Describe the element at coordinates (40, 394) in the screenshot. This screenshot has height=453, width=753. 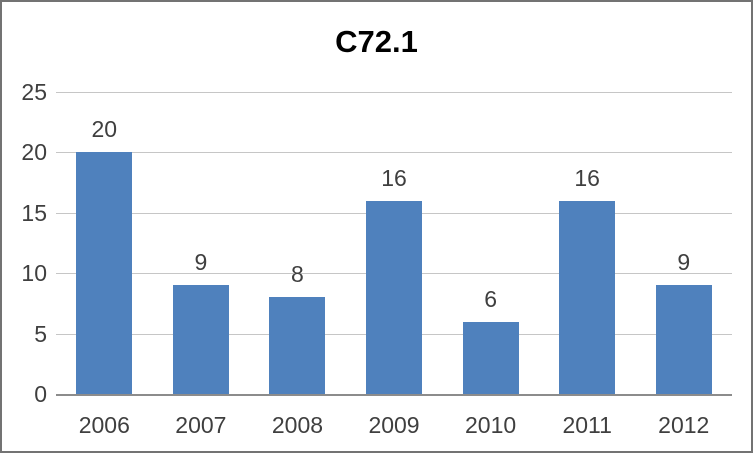
I see `y-tick-label: 0` at that location.